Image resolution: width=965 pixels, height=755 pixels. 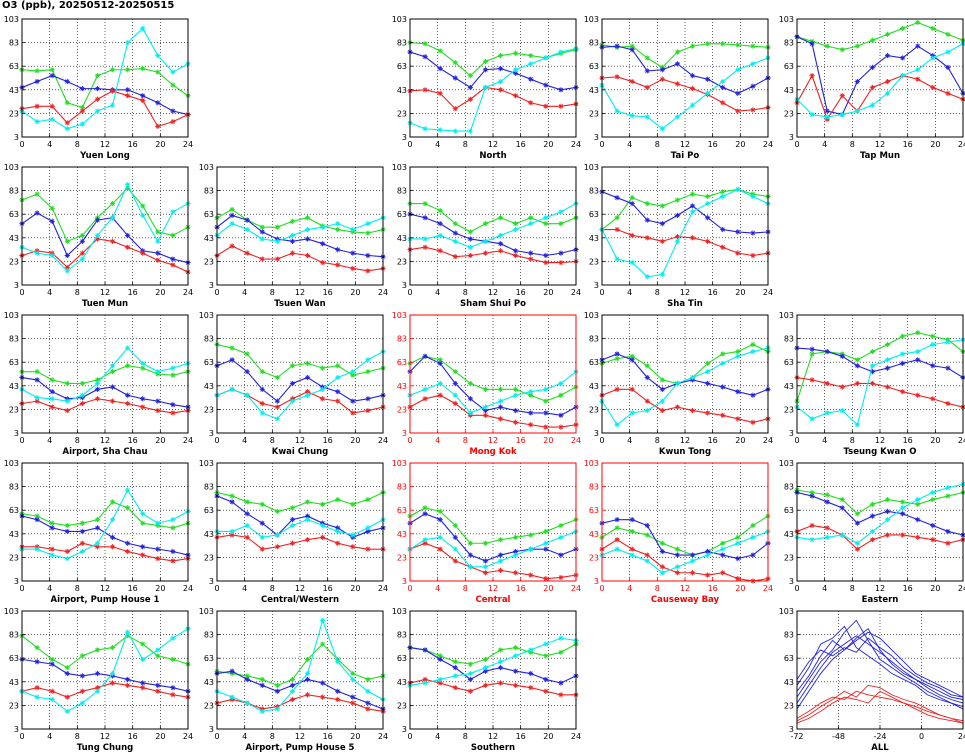 What do you see at coordinates (880, 156) in the screenshot?
I see `chart-title: Tap Mun` at bounding box center [880, 156].